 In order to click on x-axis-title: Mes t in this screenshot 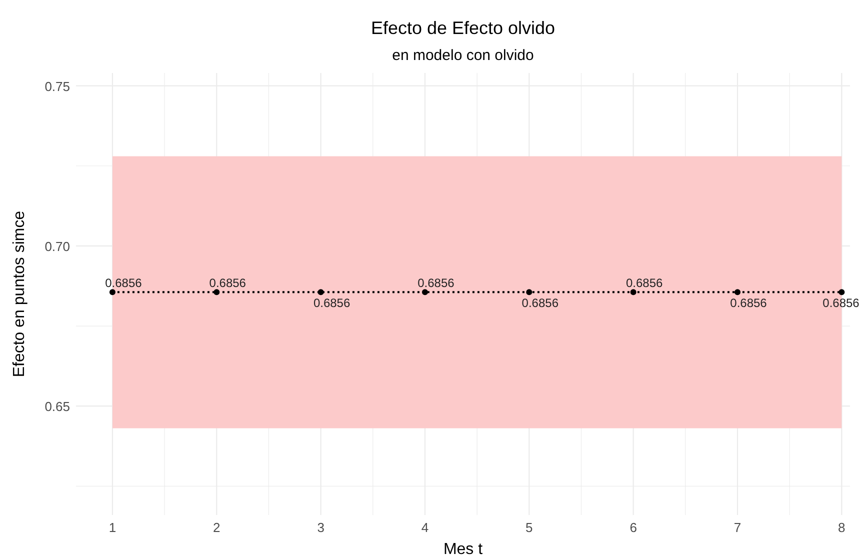, I will do `click(463, 549)`.